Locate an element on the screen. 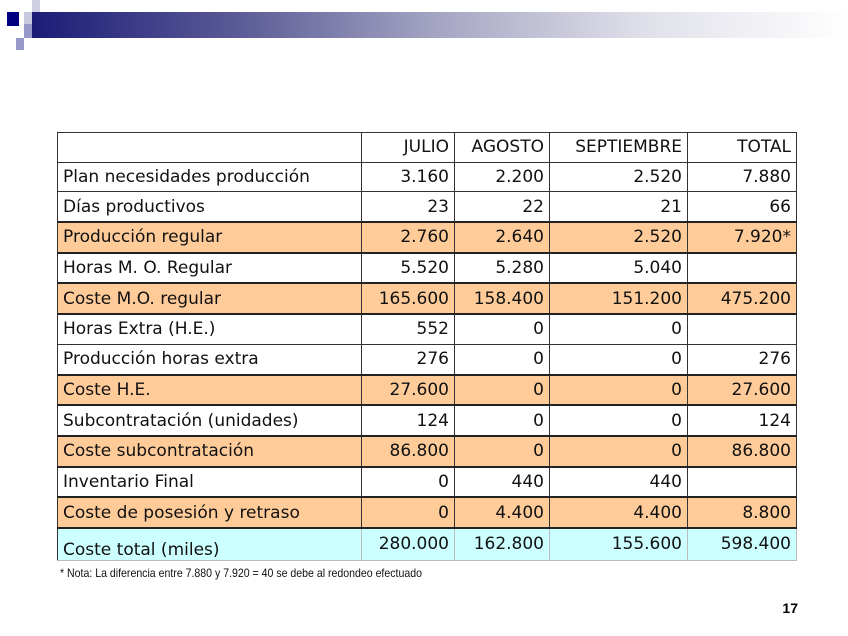 The height and width of the screenshot is (636, 848). cell-value: 5.280 is located at coordinates (502, 268).